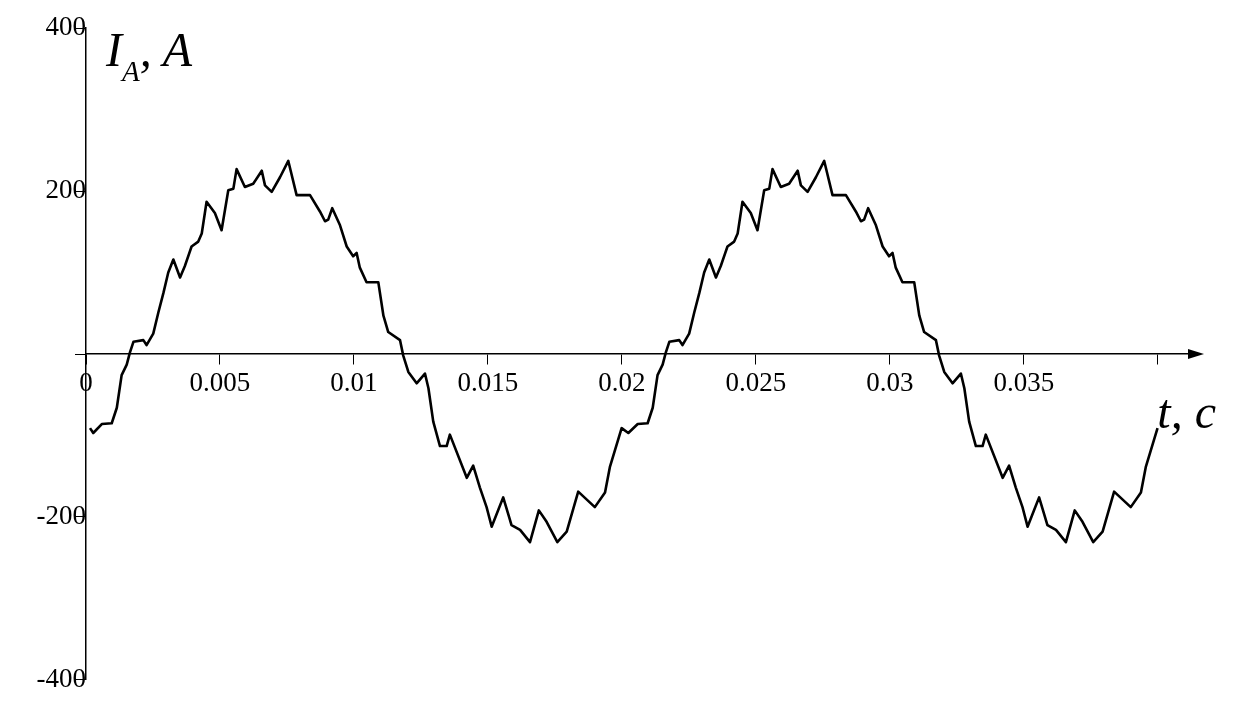  Describe the element at coordinates (890, 382) in the screenshot. I see `x-tick-label: 0.03` at that location.